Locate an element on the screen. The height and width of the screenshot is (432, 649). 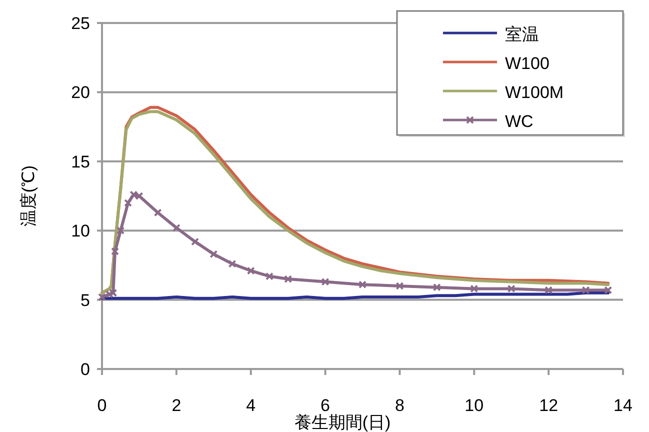
y-tick-label: 5 is located at coordinates (85, 300).